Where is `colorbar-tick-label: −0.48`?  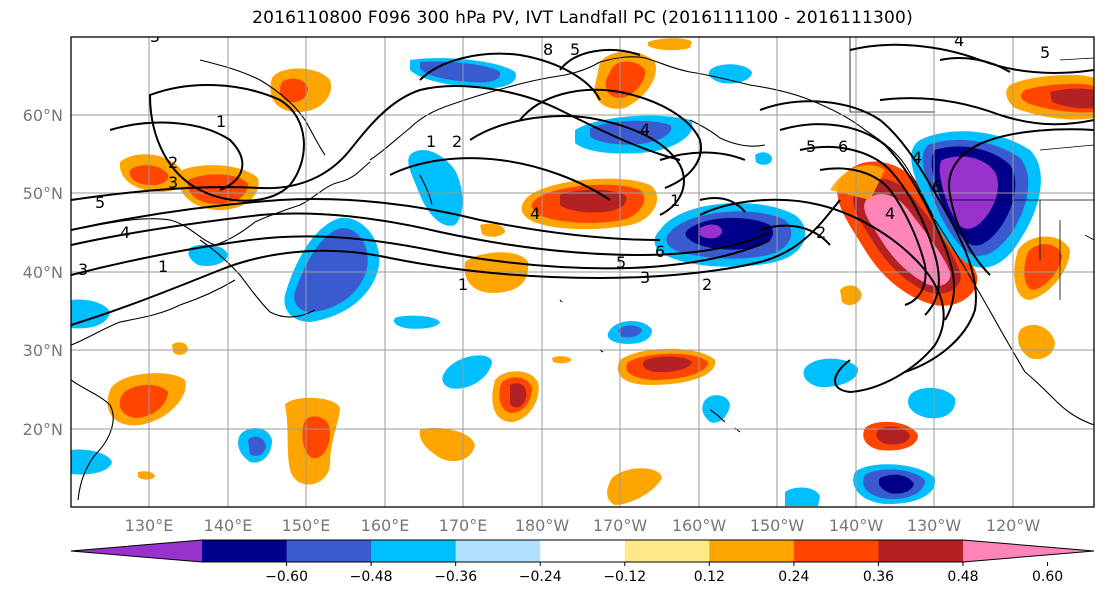 colorbar-tick-label: −0.48 is located at coordinates (371, 577).